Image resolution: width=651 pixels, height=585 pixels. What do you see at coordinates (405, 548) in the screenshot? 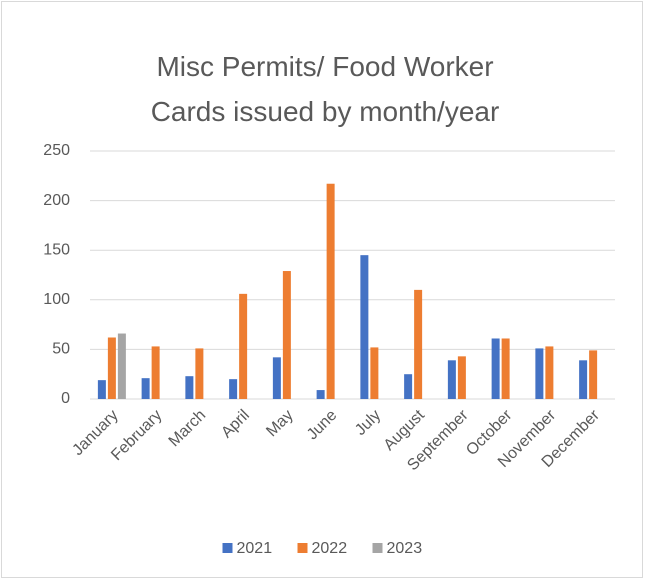
I see `legend-label: 2023` at bounding box center [405, 548].